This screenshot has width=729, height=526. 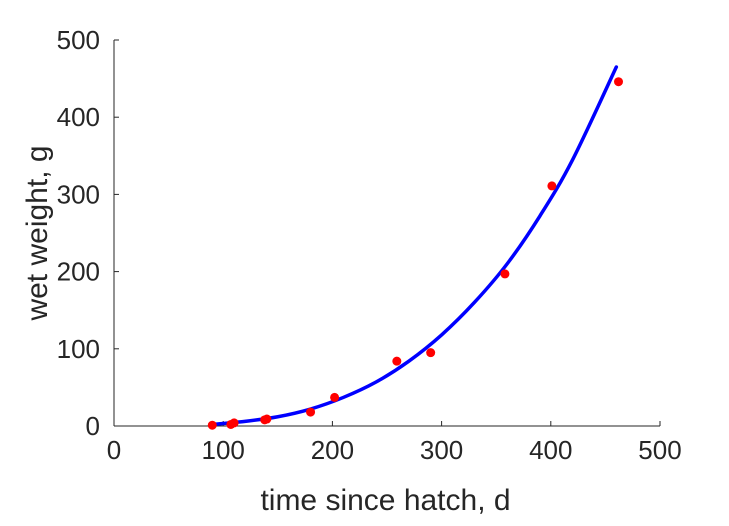 What do you see at coordinates (223, 450) in the screenshot?
I see `x-tick-label: 100` at bounding box center [223, 450].